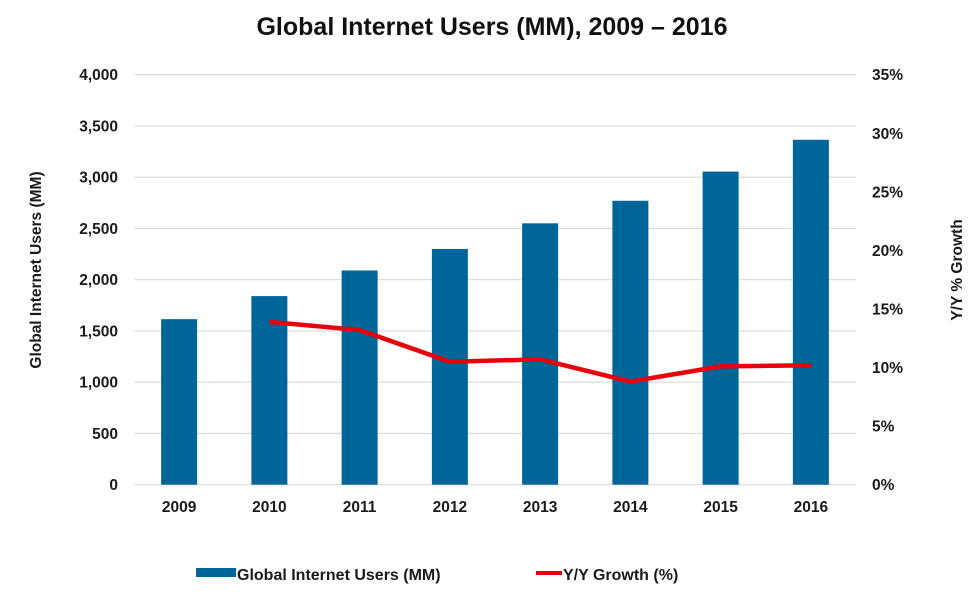 The height and width of the screenshot is (601, 979). Describe the element at coordinates (887, 251) in the screenshot. I see `right-tick-label: 20%` at that location.